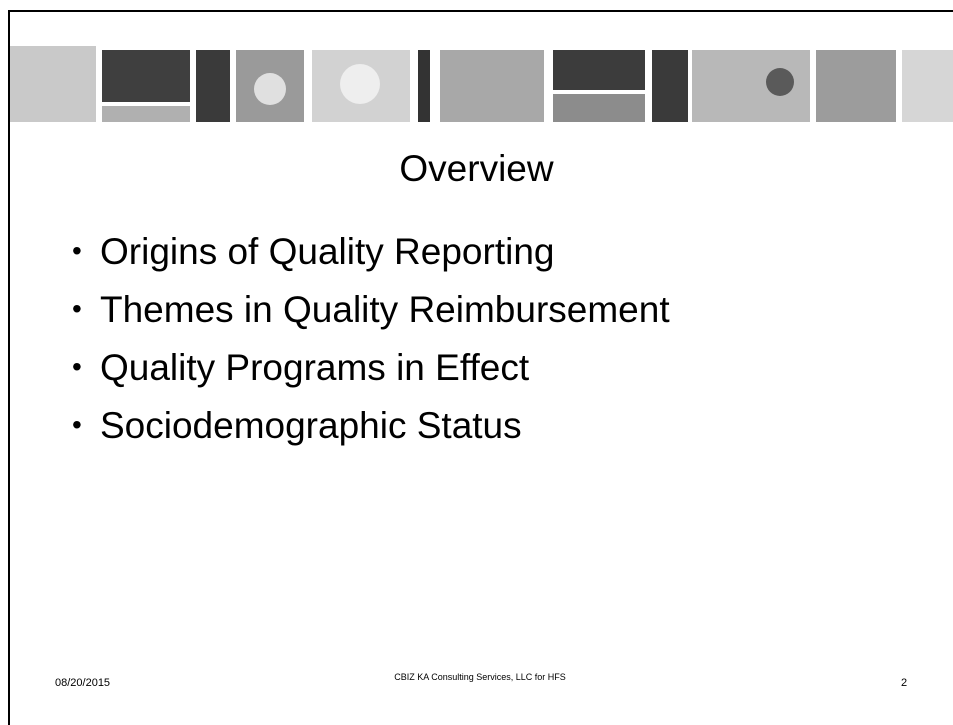 The height and width of the screenshot is (725, 953). I want to click on footer-text: CBIZ KA Consulting Services, LLC for HFS, so click(480, 677).